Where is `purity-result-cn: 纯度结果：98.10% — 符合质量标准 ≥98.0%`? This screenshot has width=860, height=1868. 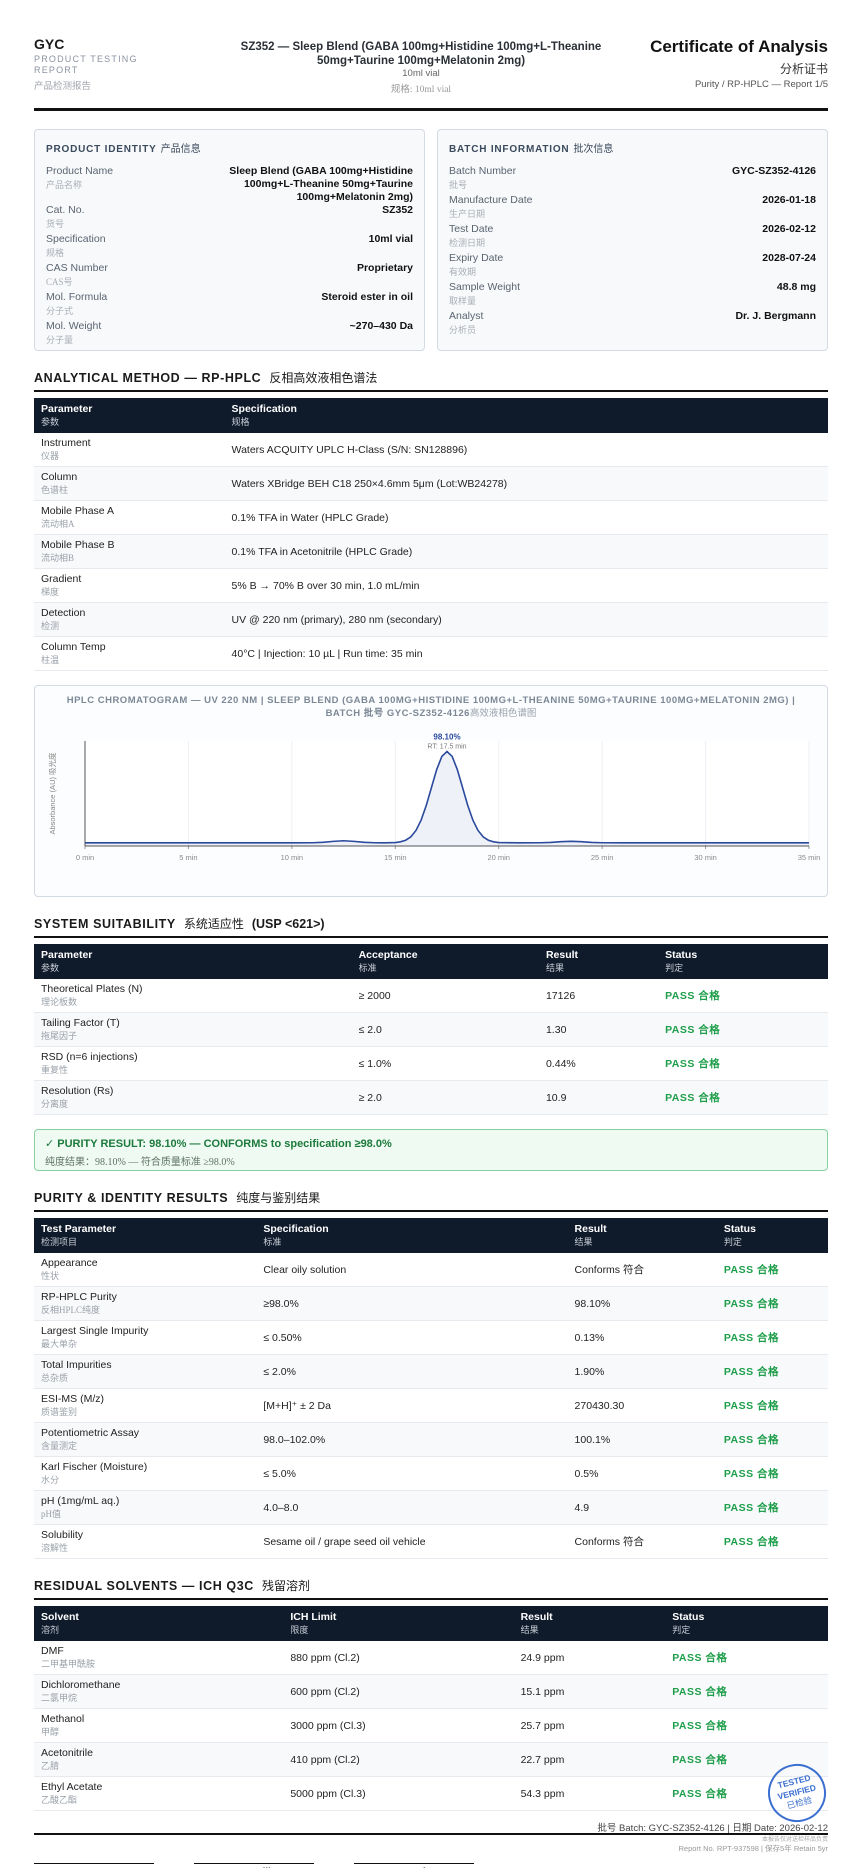
purity-result-cn: 纯度结果：98.10% — 符合质量标准 ≥98.0% is located at coordinates (140, 1162).